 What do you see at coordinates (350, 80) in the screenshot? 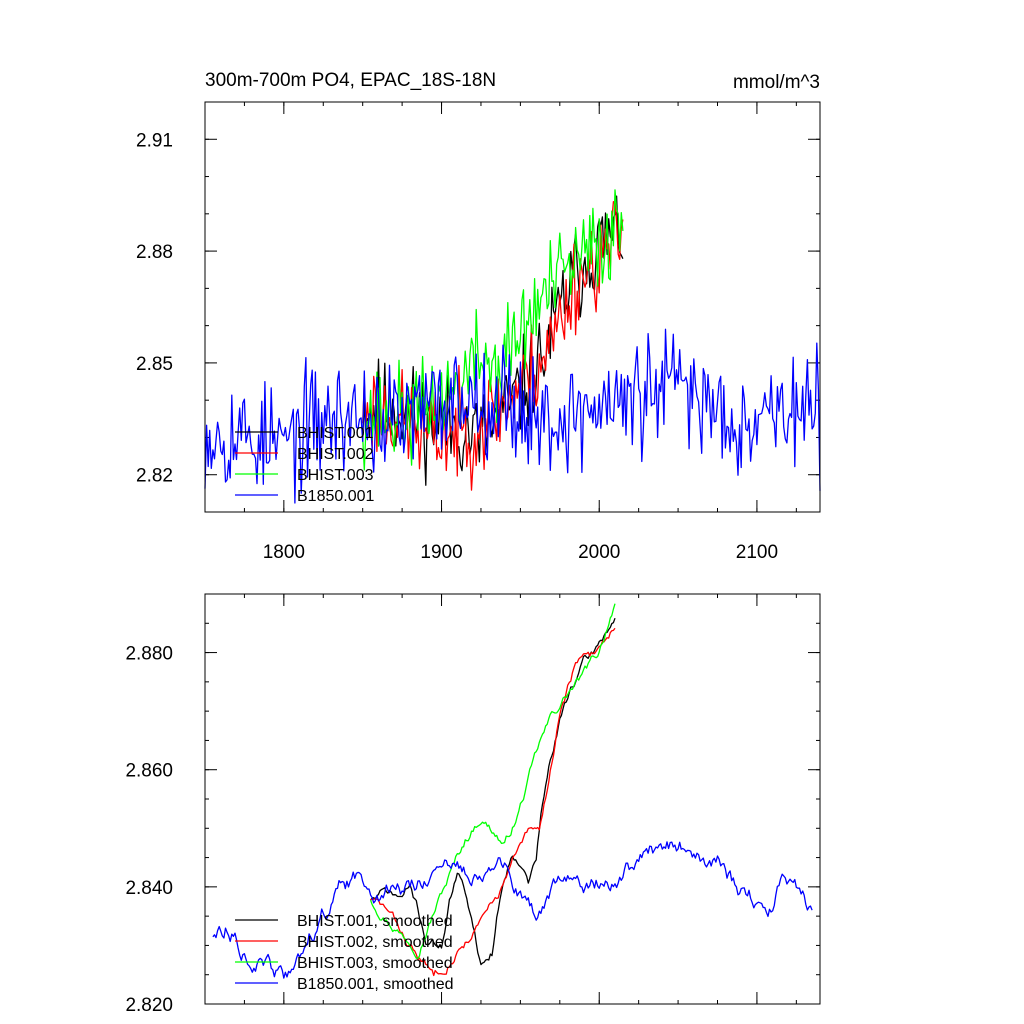
I see `chart-title: 300m-700m PO4, EPAC_18S-18N` at bounding box center [350, 80].